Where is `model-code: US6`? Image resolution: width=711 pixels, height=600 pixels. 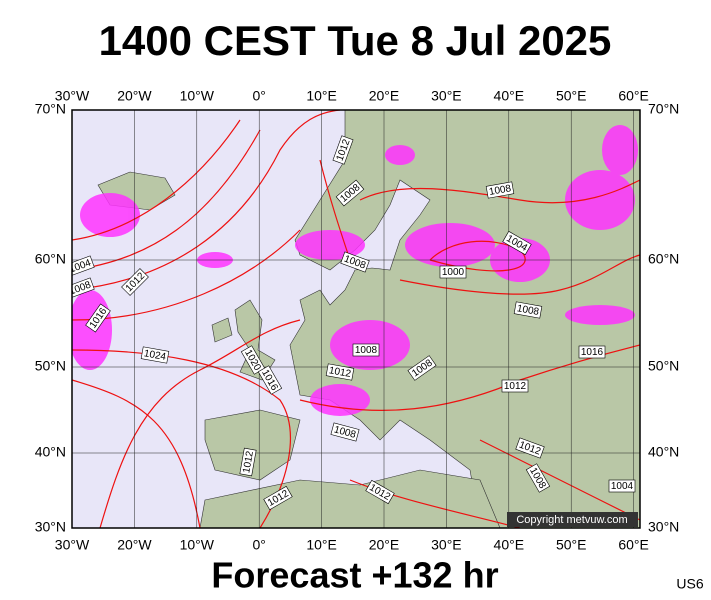 model-code: US6 is located at coordinates (689, 584).